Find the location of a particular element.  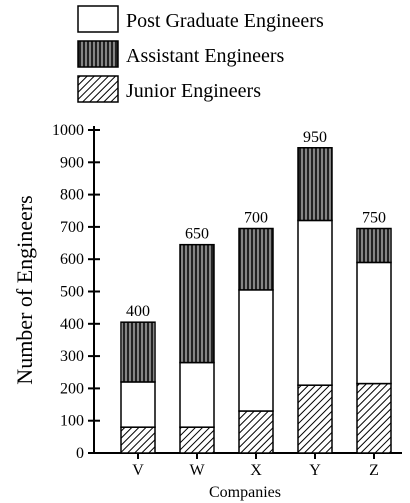

y-tick-label: 900 is located at coordinates (72, 162).